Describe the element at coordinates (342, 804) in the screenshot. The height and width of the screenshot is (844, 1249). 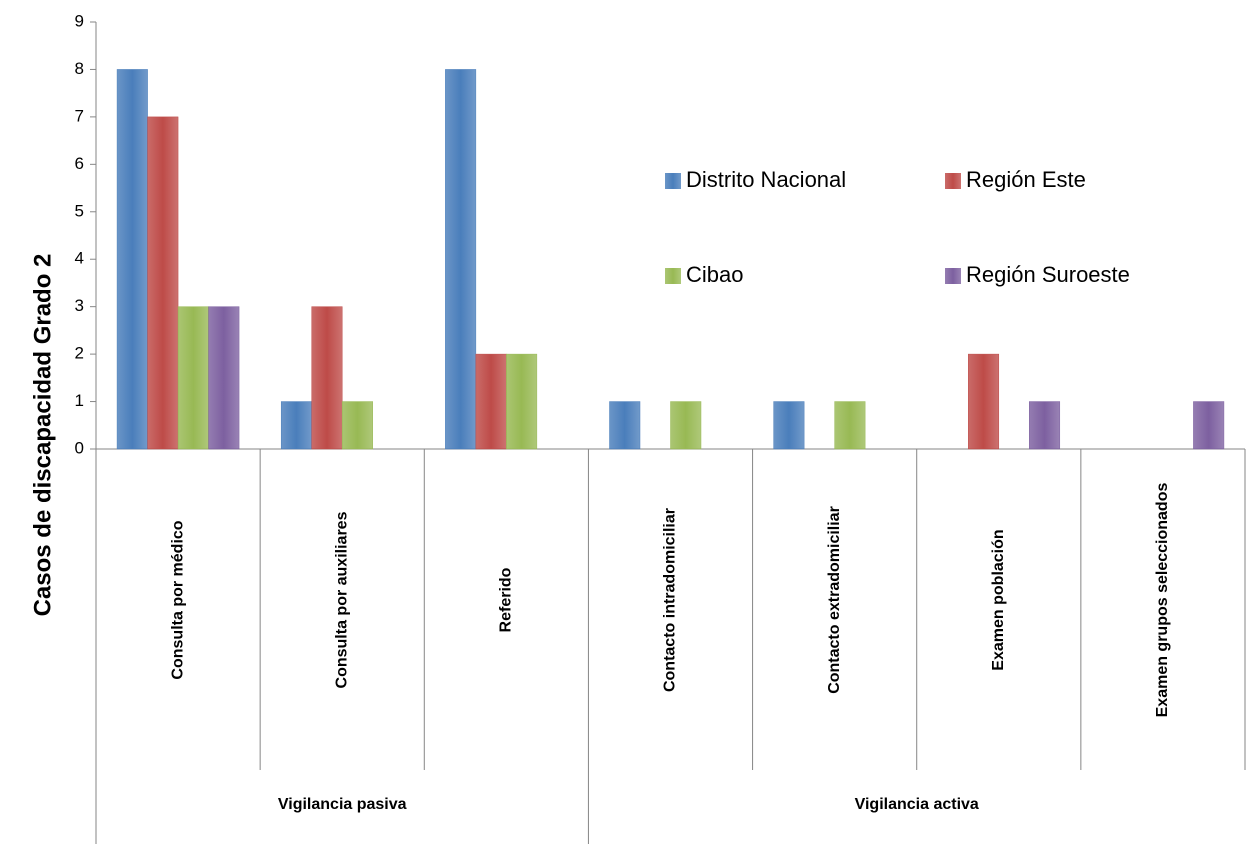
I see `group-label: Vigilancia pasiva` at that location.